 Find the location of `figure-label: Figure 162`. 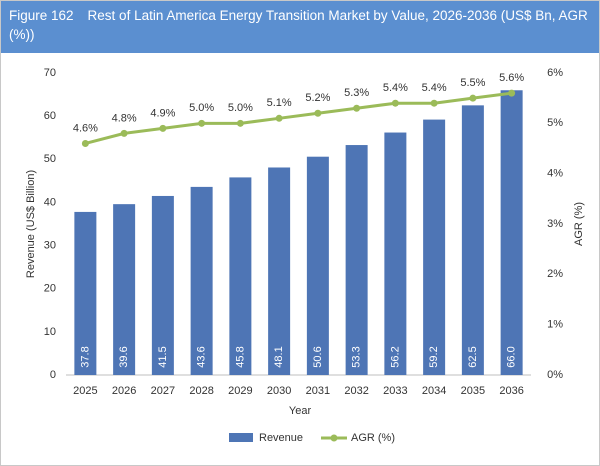

figure-label: Figure 162 is located at coordinates (41, 15).